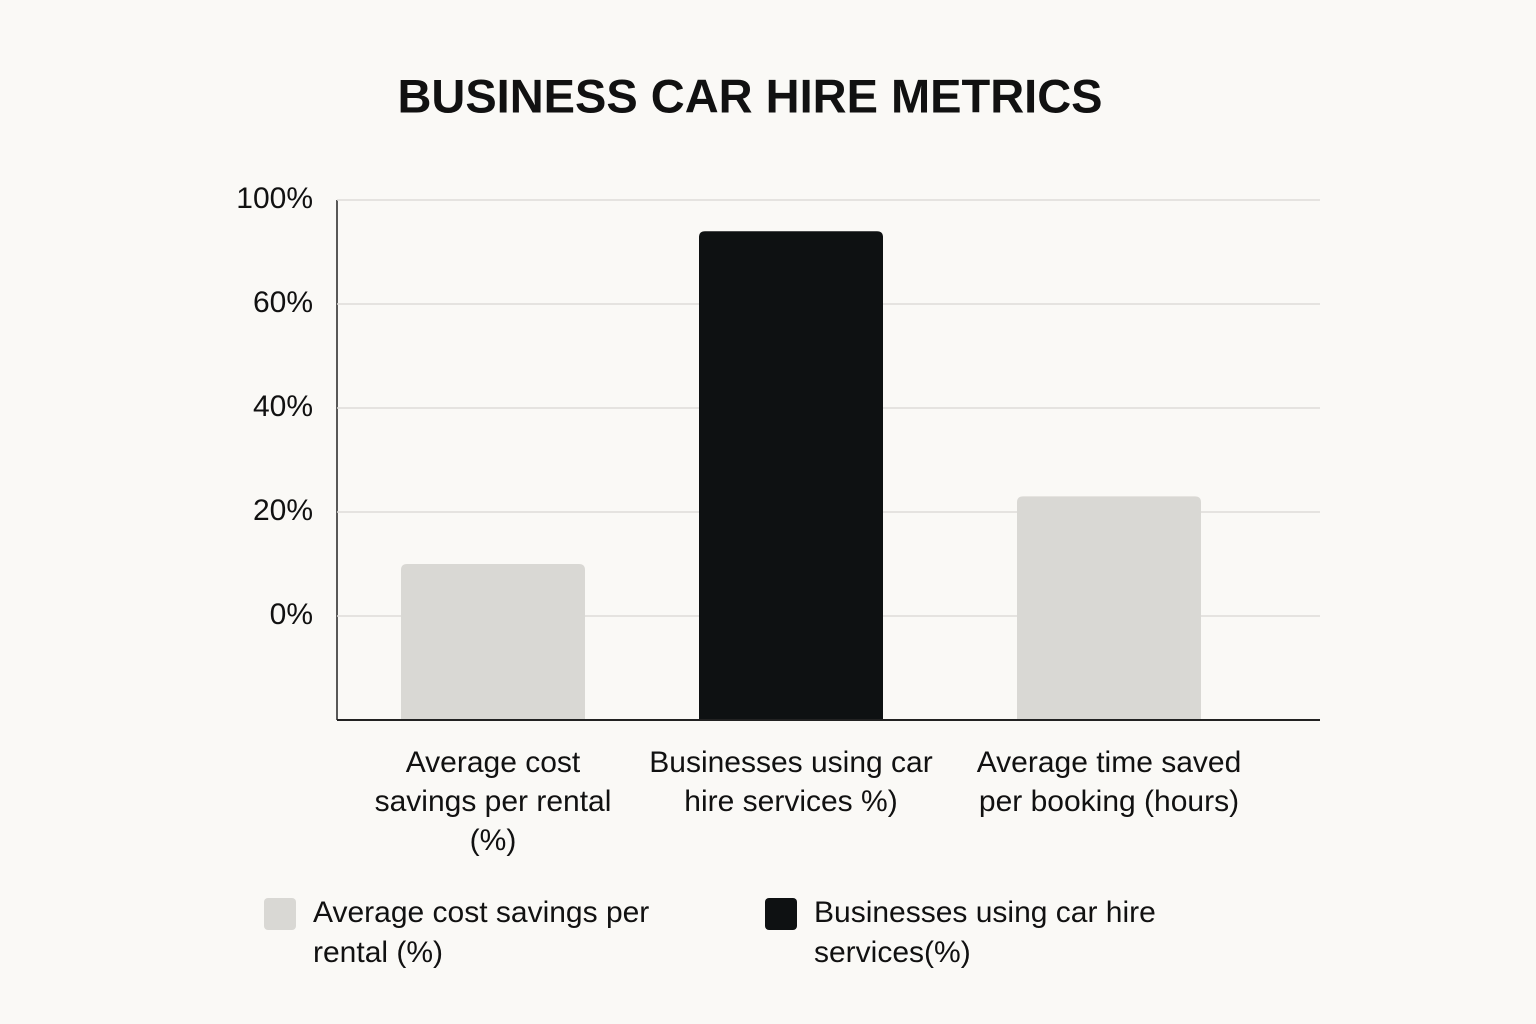 The height and width of the screenshot is (1024, 1536). Describe the element at coordinates (1109, 782) in the screenshot. I see `x-tick-label: Average time saved per booking (hours)` at that location.